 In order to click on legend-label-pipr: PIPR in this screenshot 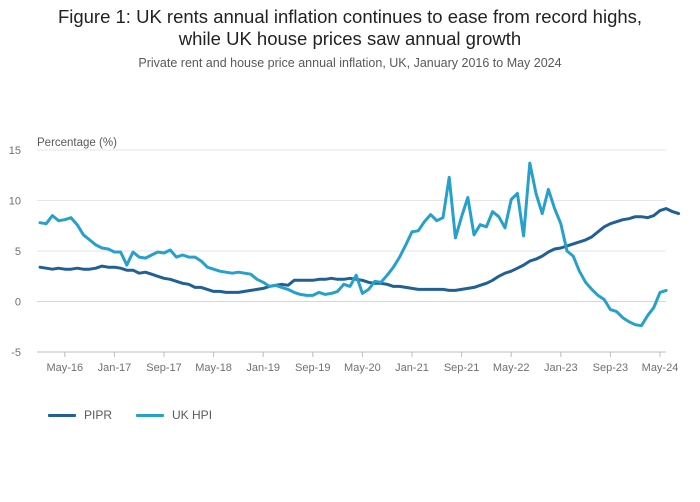, I will do `click(98, 415)`.